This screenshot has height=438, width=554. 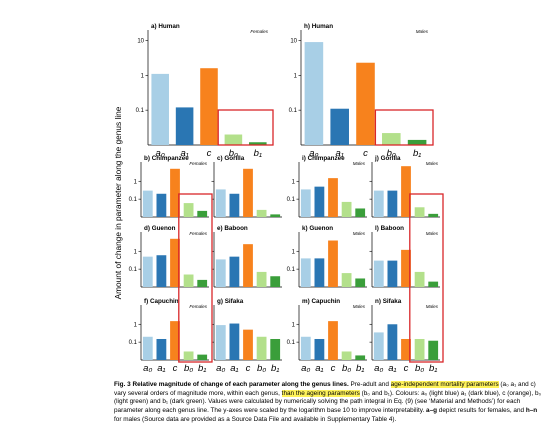 What do you see at coordinates (391, 139) in the screenshot?
I see `bar-h-b0` at bounding box center [391, 139].